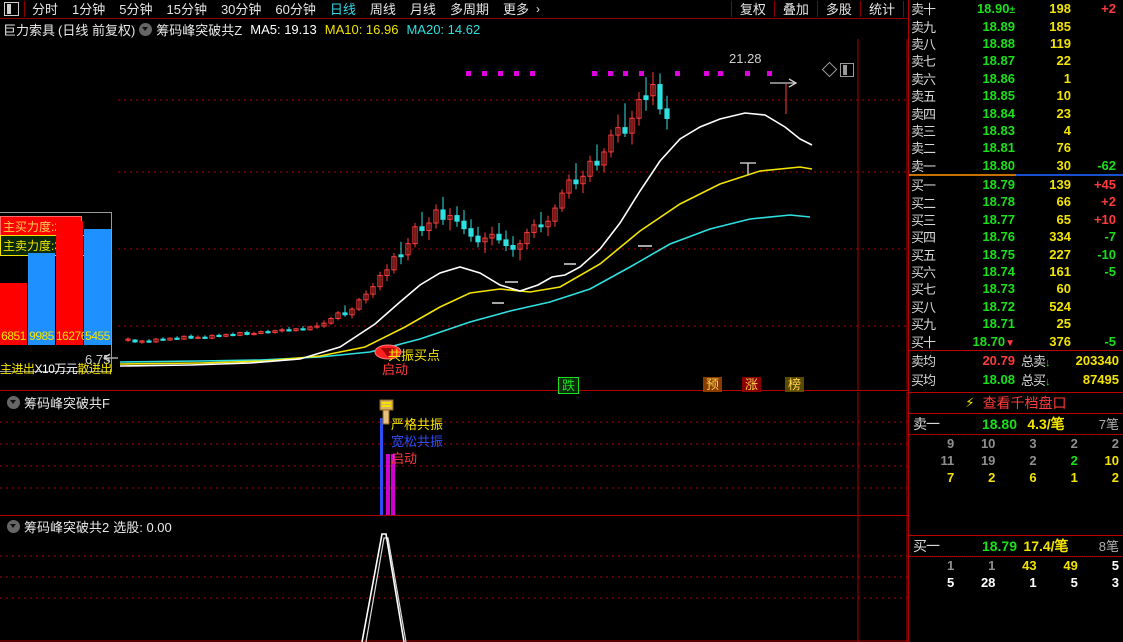 Image resolution: width=1123 pixels, height=642 pixels. I want to click on buy-order-row: 买七 18.73 60, so click(1016, 288).